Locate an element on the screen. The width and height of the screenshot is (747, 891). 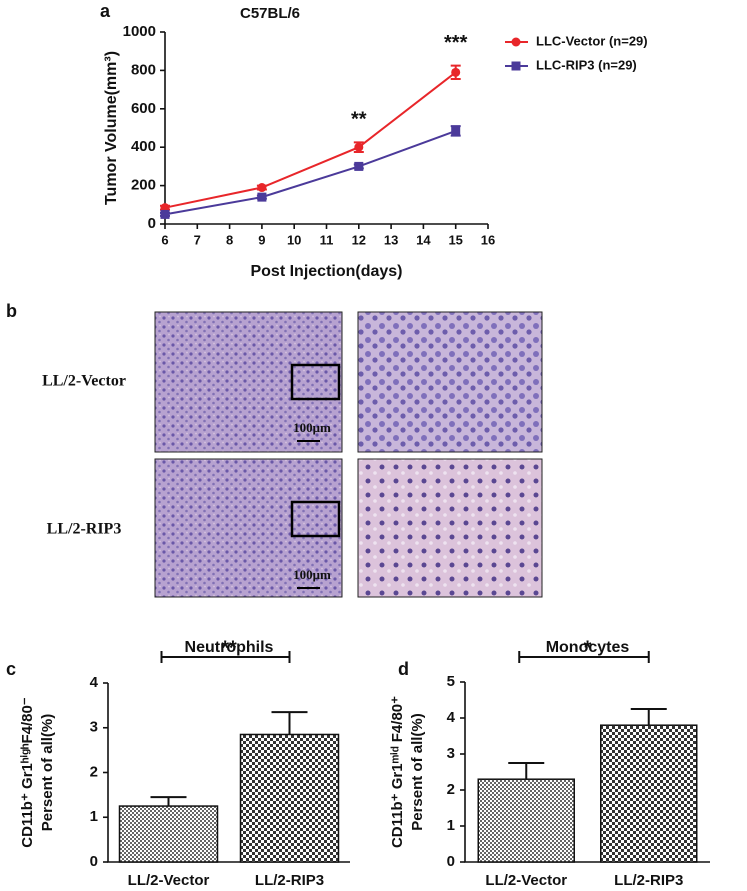
x-tick-label: 14 is located at coordinates (423, 239).